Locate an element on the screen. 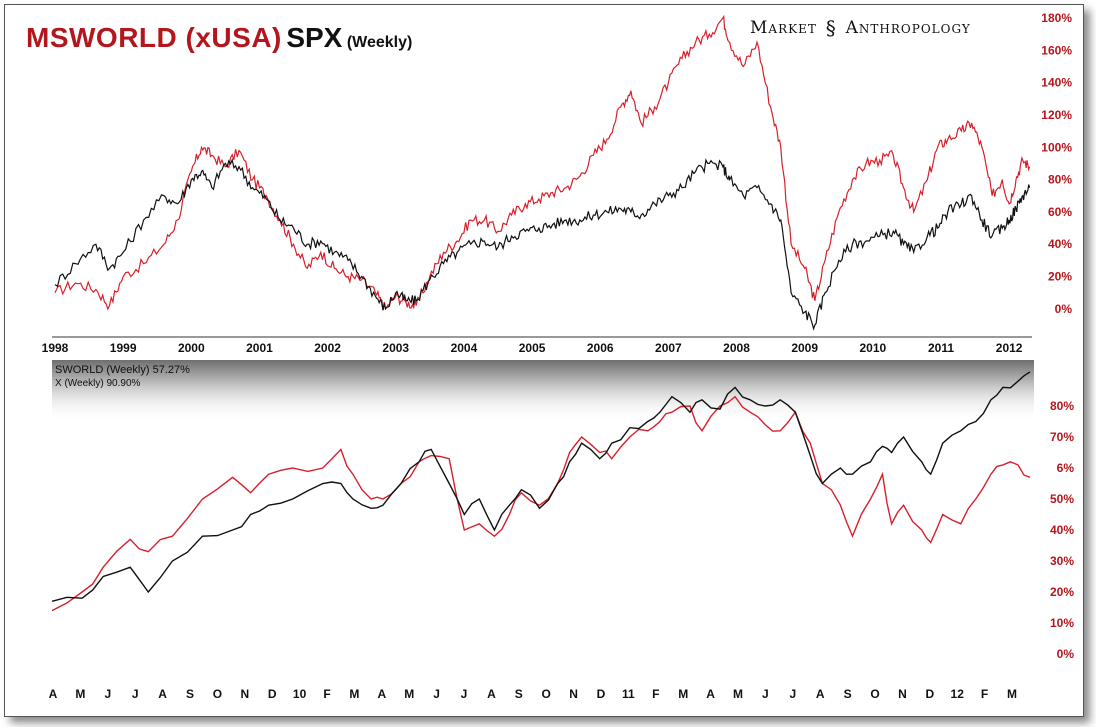  bottom-xtick-21: 11 is located at coordinates (628, 694).